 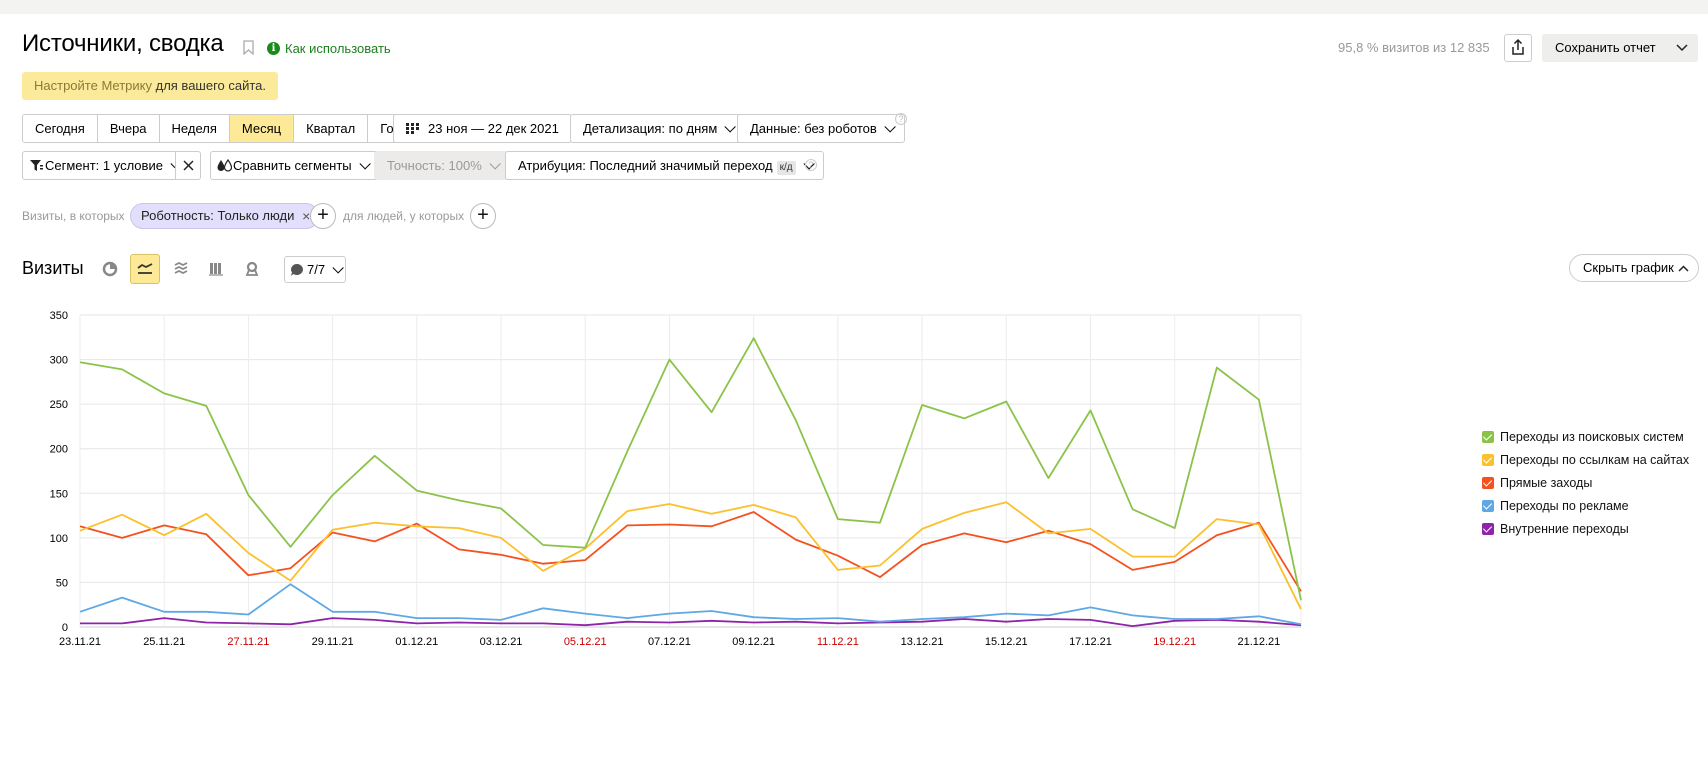 What do you see at coordinates (59, 450) in the screenshot?
I see `y-tick-label: 200` at bounding box center [59, 450].